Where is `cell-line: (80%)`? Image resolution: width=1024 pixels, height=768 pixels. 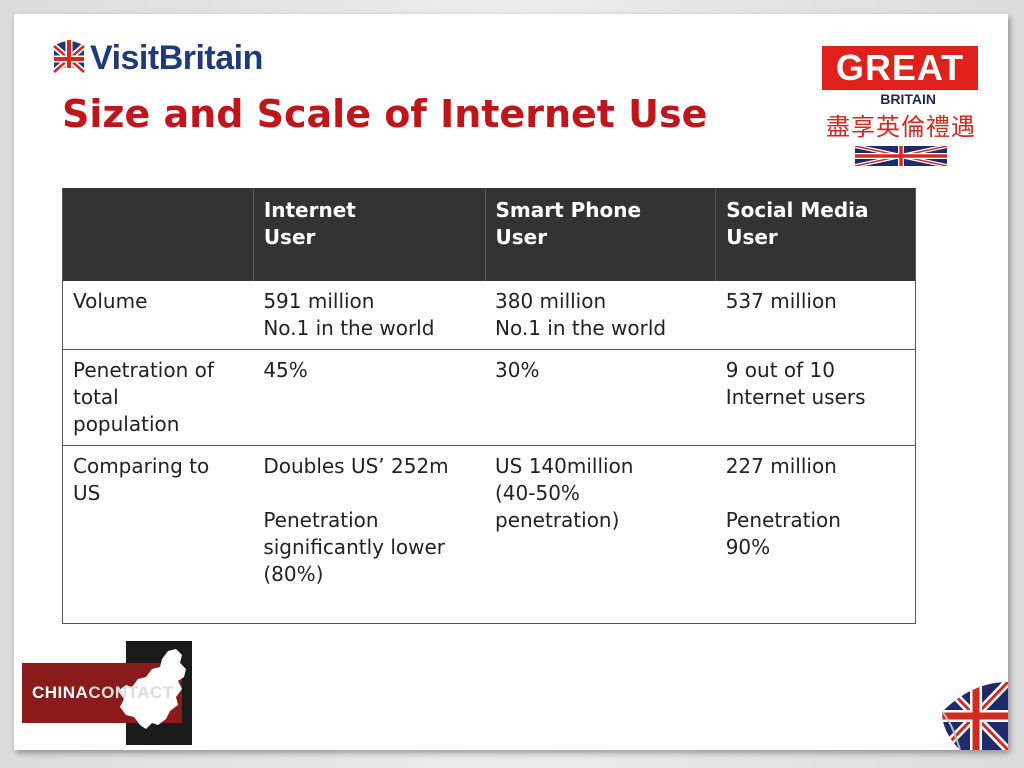 cell-line: (80%) is located at coordinates (293, 574).